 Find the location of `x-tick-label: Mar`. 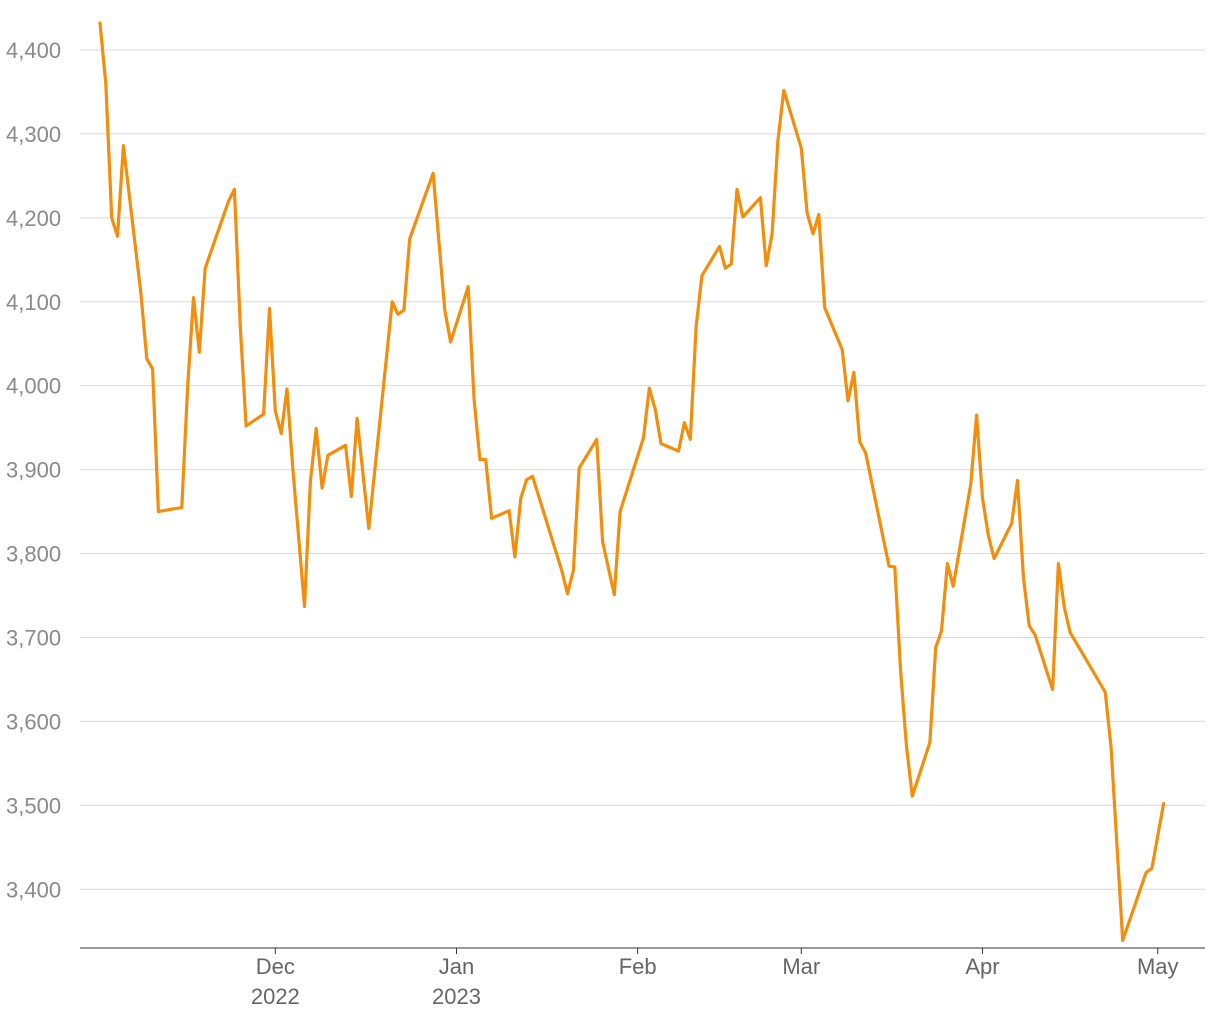

x-tick-label: Mar is located at coordinates (801, 966).